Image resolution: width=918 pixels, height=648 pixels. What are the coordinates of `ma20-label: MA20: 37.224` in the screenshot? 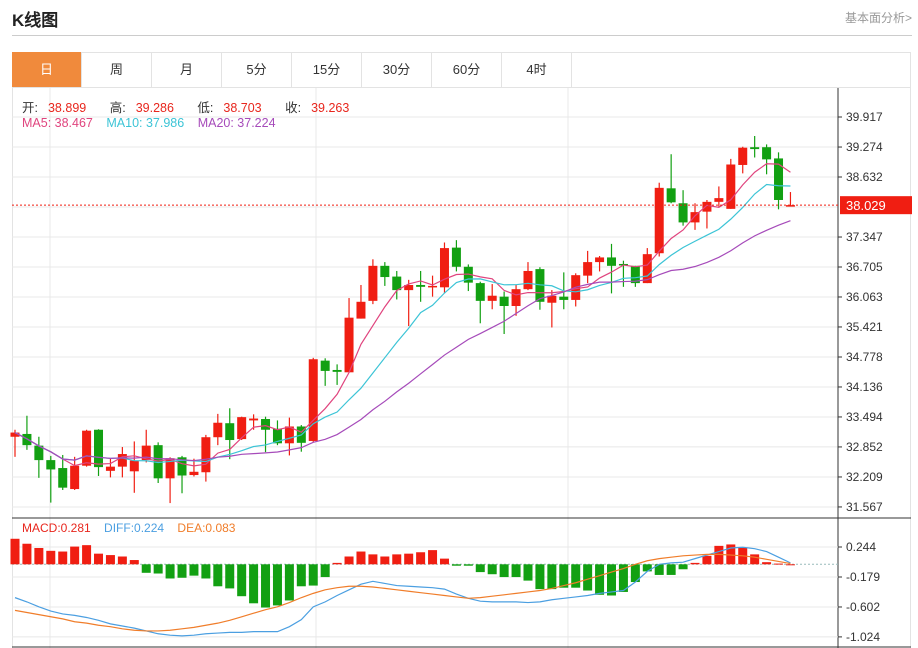 It's located at (236, 123).